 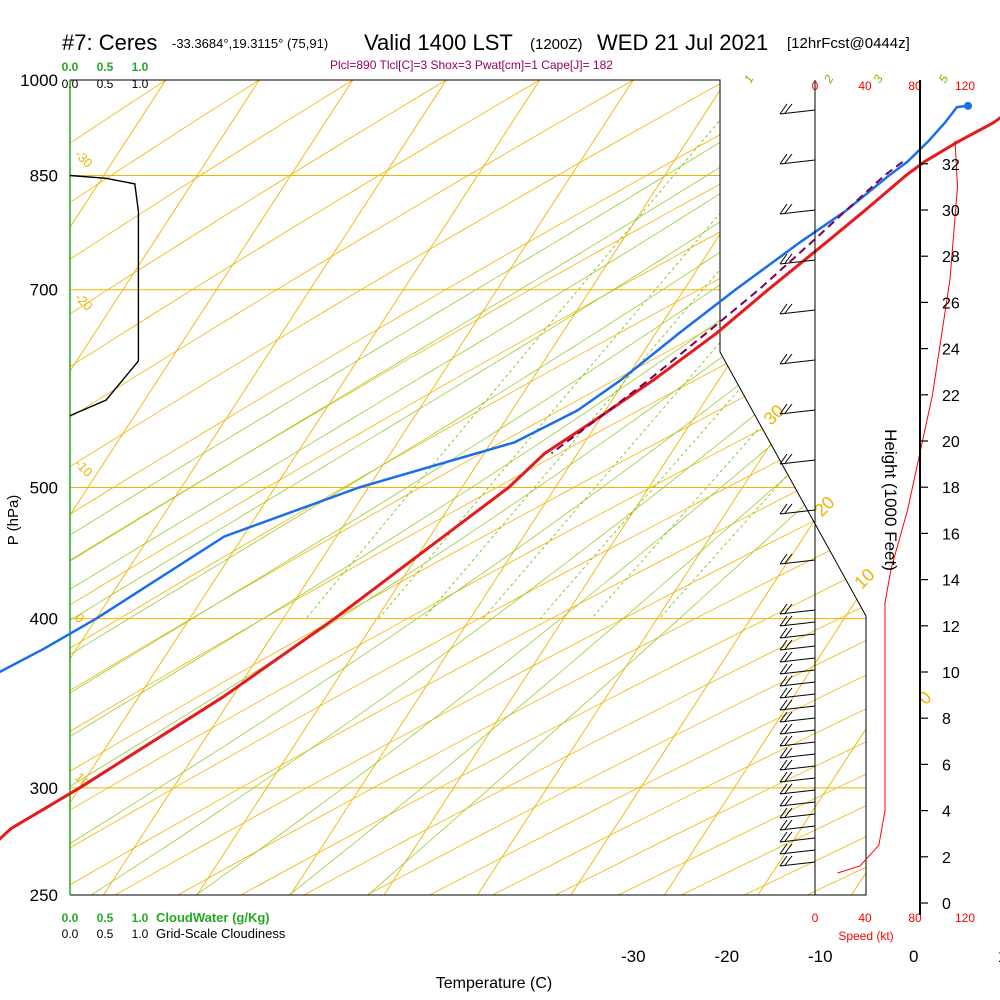 I want to click on top-cloudiness-tick: 1.0, so click(x=140, y=84).